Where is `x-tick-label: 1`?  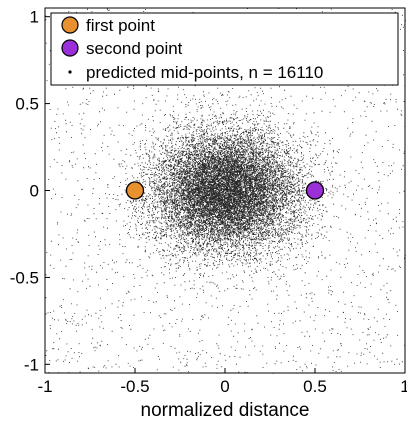 x-tick-label: 1 is located at coordinates (403, 386).